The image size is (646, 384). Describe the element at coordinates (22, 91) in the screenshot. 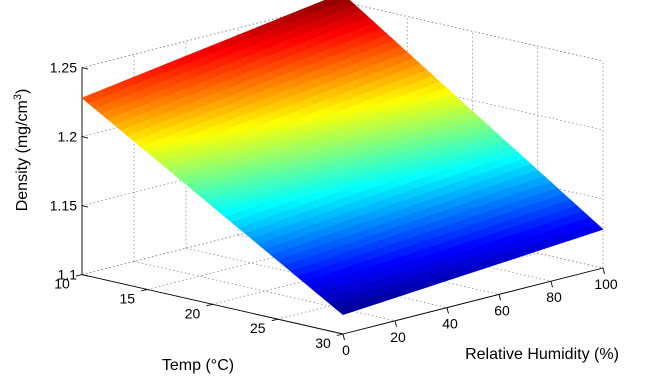

I see `z-axis-label-close: )` at that location.